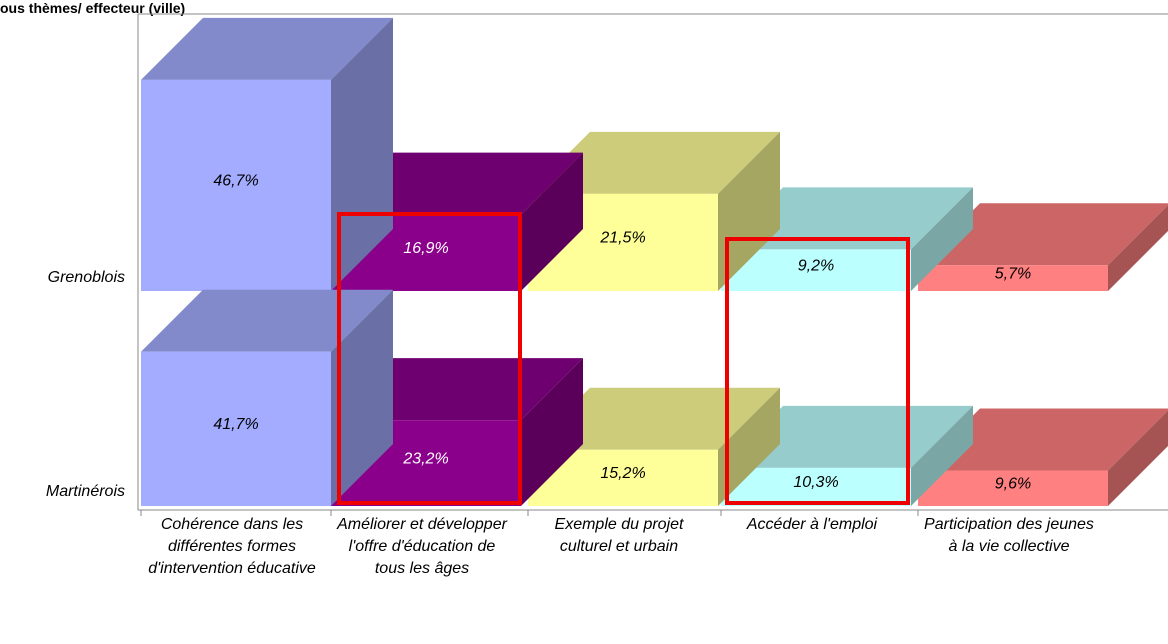  What do you see at coordinates (812, 524) in the screenshot?
I see `x-tick-label: Accéder à l'emploi` at bounding box center [812, 524].